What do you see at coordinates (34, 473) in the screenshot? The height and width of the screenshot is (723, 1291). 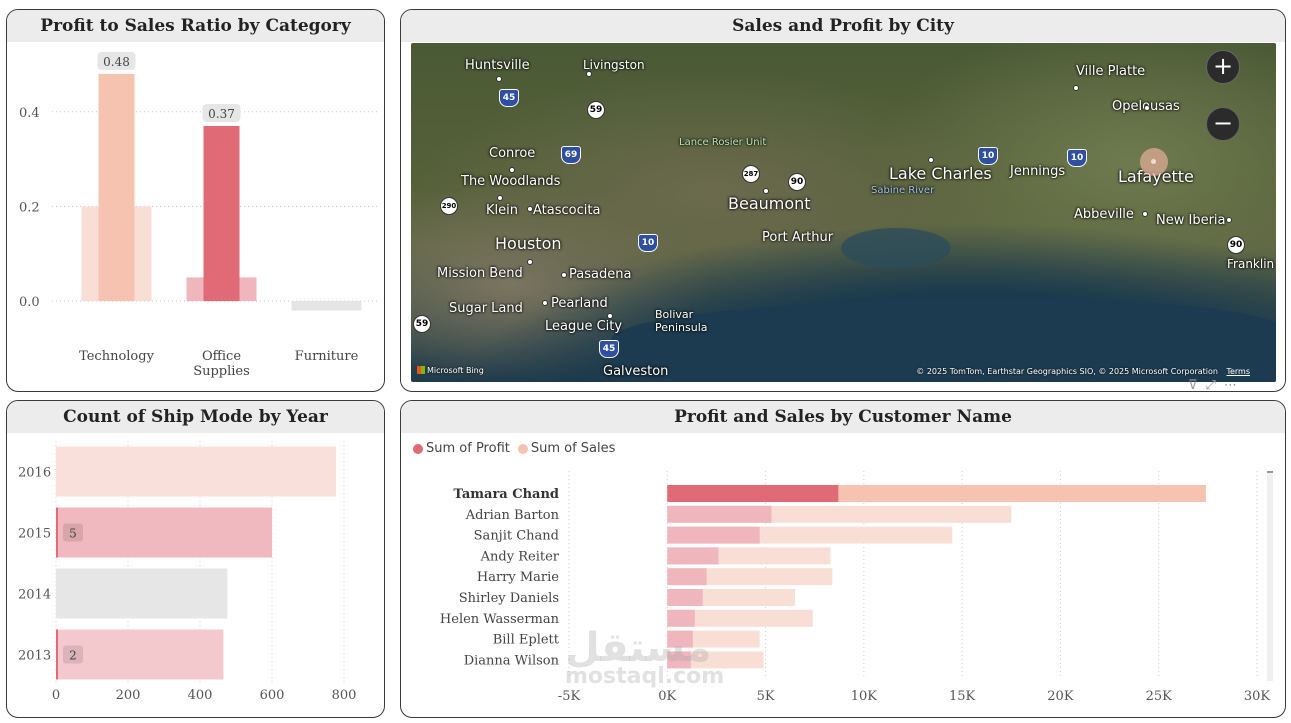 I see `y-tick-label: 2016` at bounding box center [34, 473].